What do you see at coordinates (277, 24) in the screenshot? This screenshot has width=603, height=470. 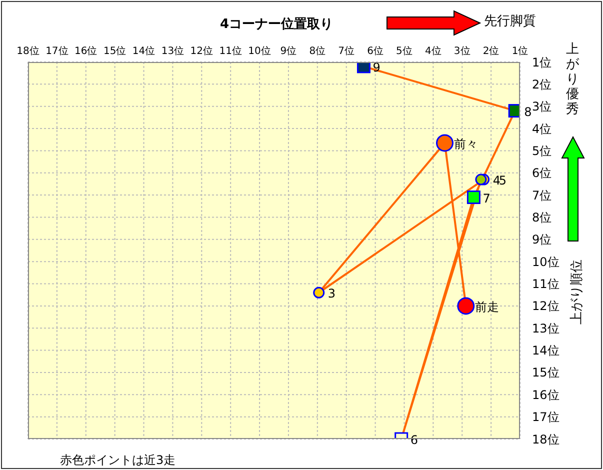 I see `x-axis-title: 4コーナー位置取り` at bounding box center [277, 24].